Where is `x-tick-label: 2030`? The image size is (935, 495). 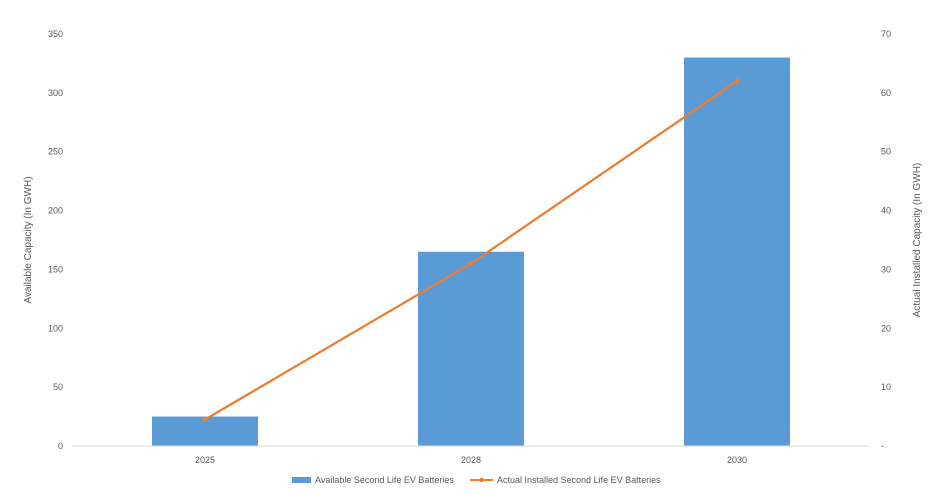
x-tick-label: 2030 is located at coordinates (737, 460).